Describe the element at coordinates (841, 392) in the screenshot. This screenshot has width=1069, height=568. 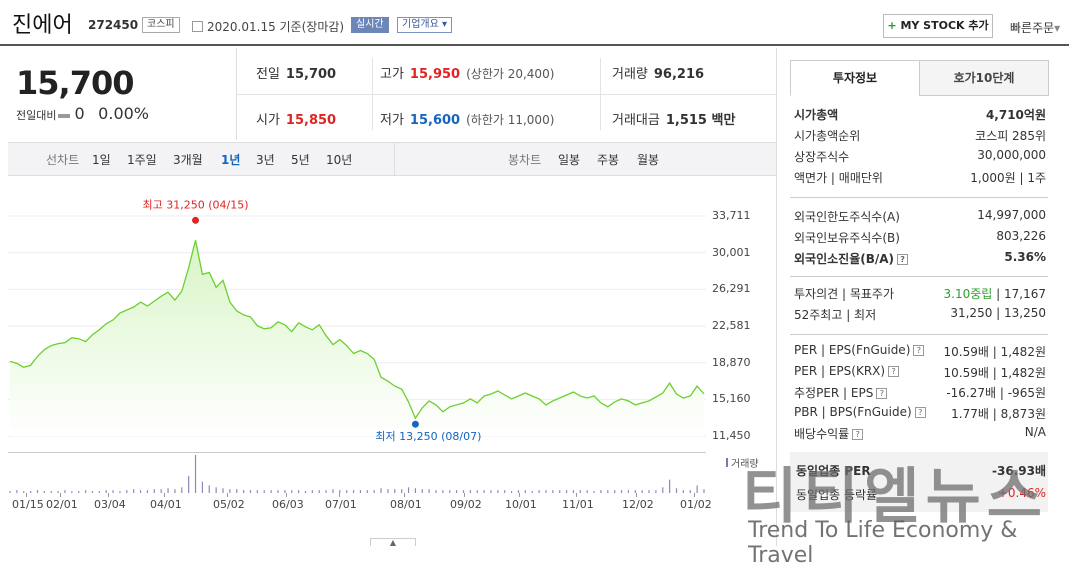
I see `info-label: 추정PER | EPS?` at that location.